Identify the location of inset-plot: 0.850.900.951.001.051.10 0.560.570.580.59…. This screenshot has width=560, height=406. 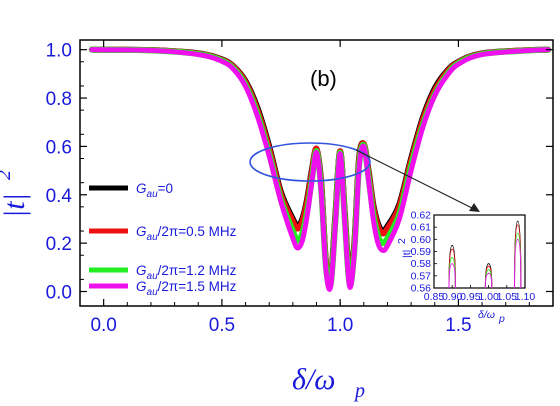
(465, 268).